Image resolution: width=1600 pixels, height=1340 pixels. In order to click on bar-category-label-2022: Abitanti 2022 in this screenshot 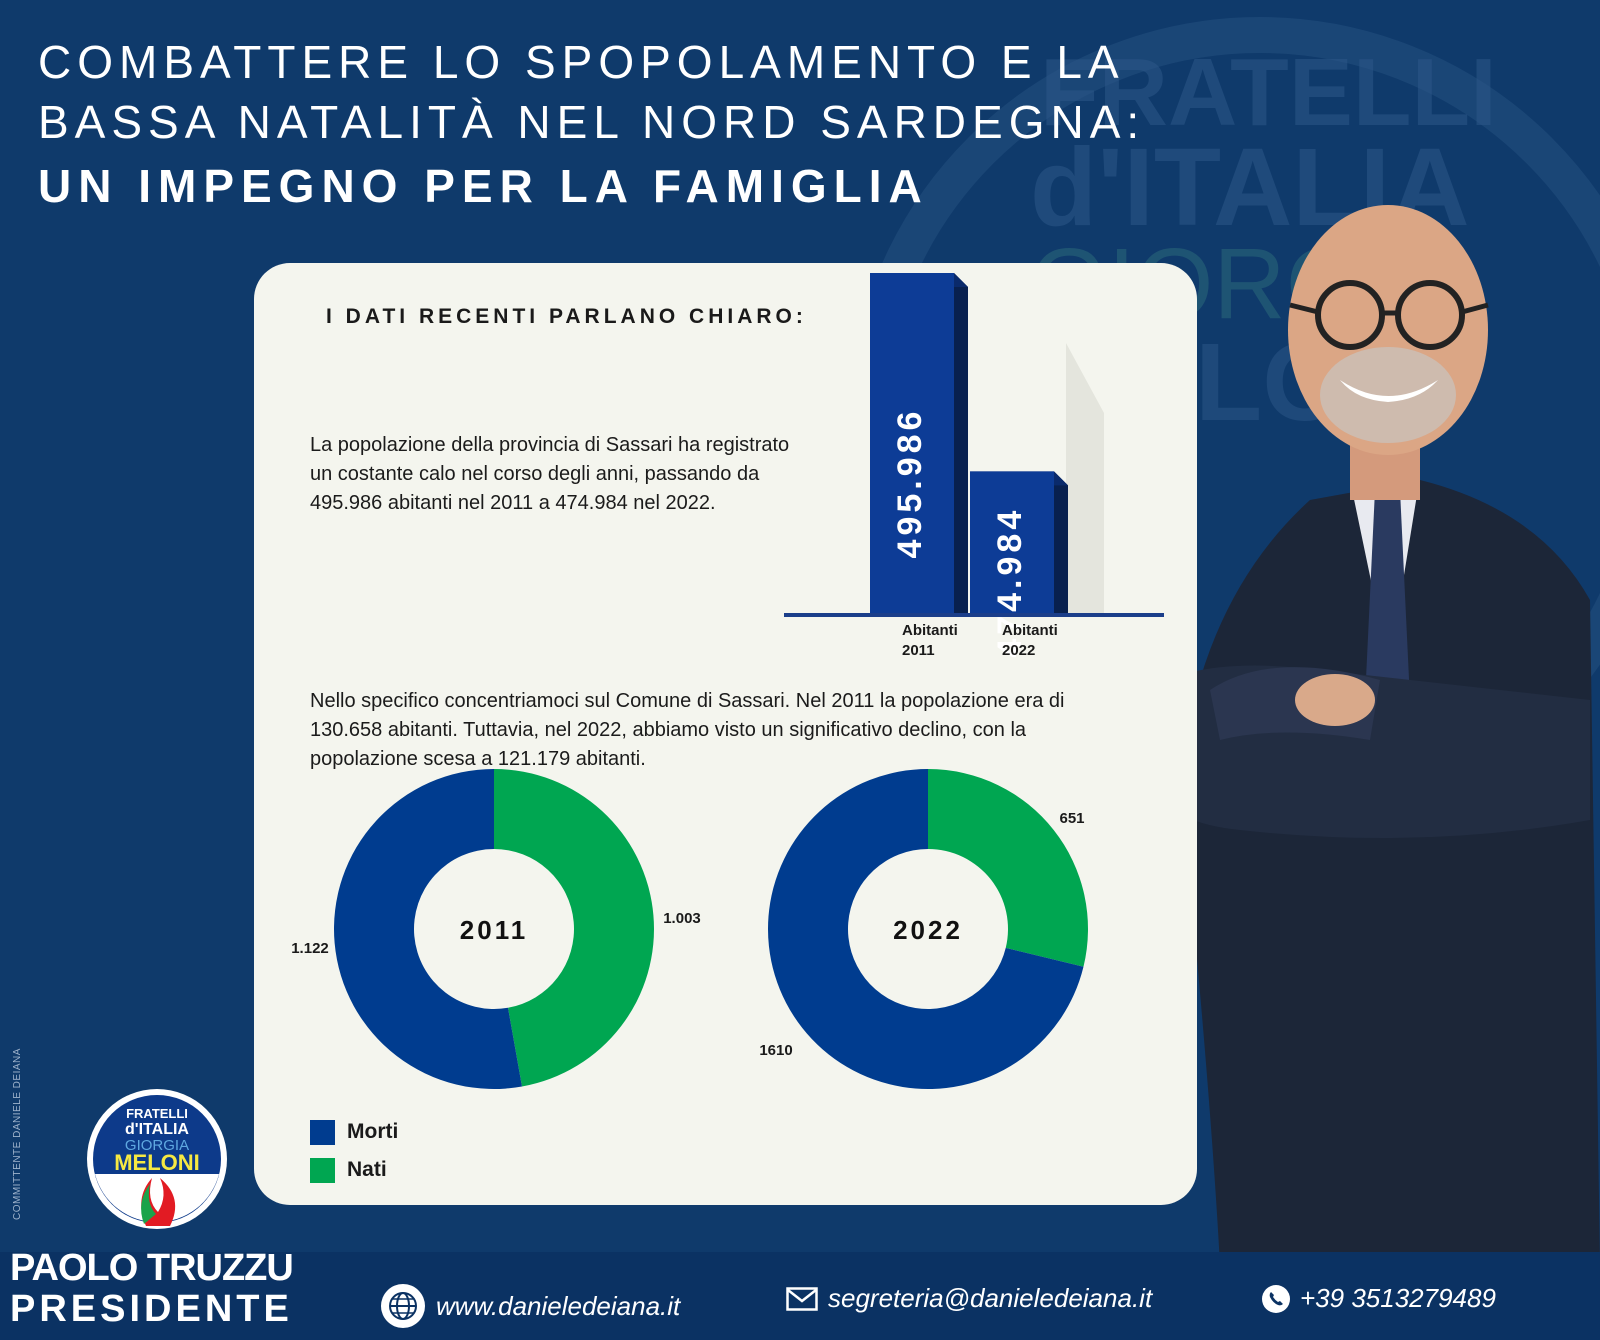, I will do `click(1030, 641)`.